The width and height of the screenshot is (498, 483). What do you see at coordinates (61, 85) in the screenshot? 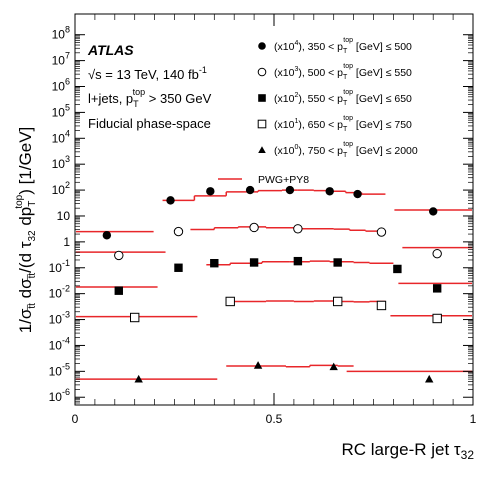
I see `y-tick-label: 10⁶` at bounding box center [61, 85].